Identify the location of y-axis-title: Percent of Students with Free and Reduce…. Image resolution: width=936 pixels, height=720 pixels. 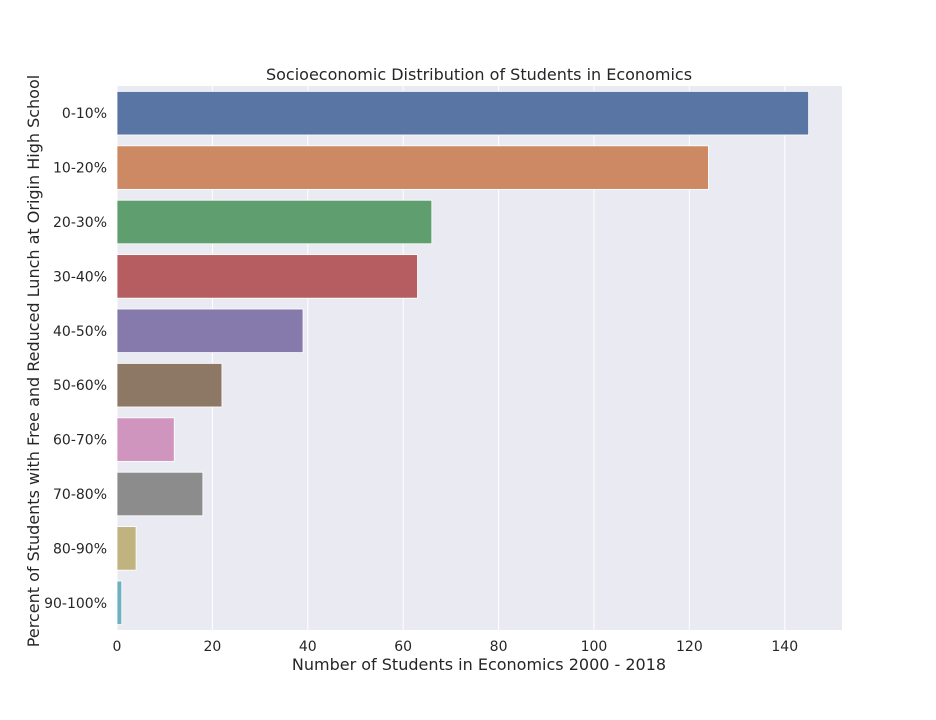
(33, 361).